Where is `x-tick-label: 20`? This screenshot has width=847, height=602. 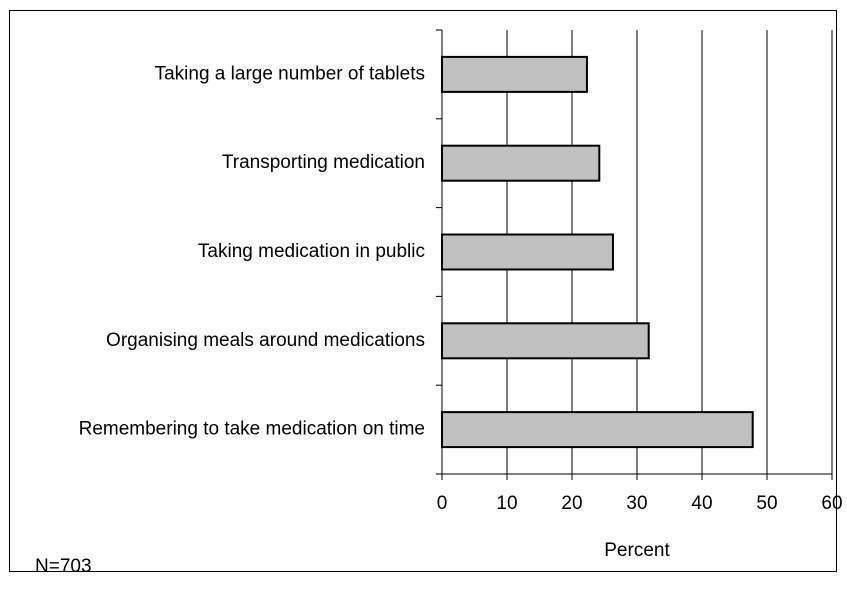
x-tick-label: 20 is located at coordinates (571, 503).